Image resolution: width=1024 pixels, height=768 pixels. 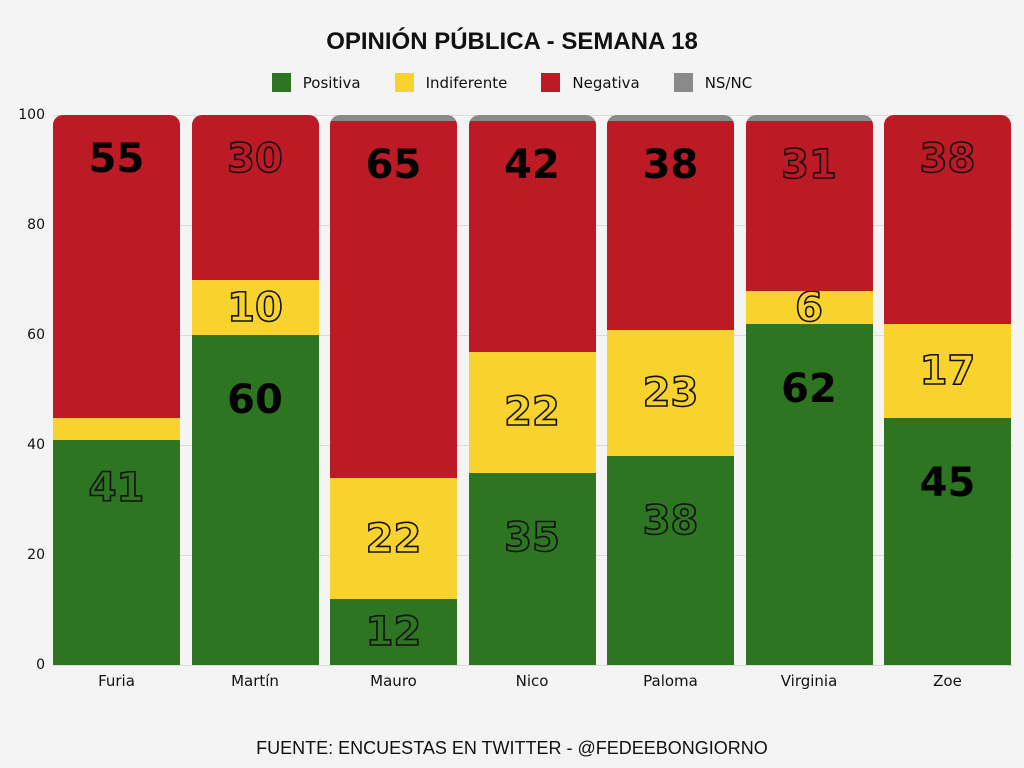 I want to click on y-tick-label: 60, so click(x=36, y=335).